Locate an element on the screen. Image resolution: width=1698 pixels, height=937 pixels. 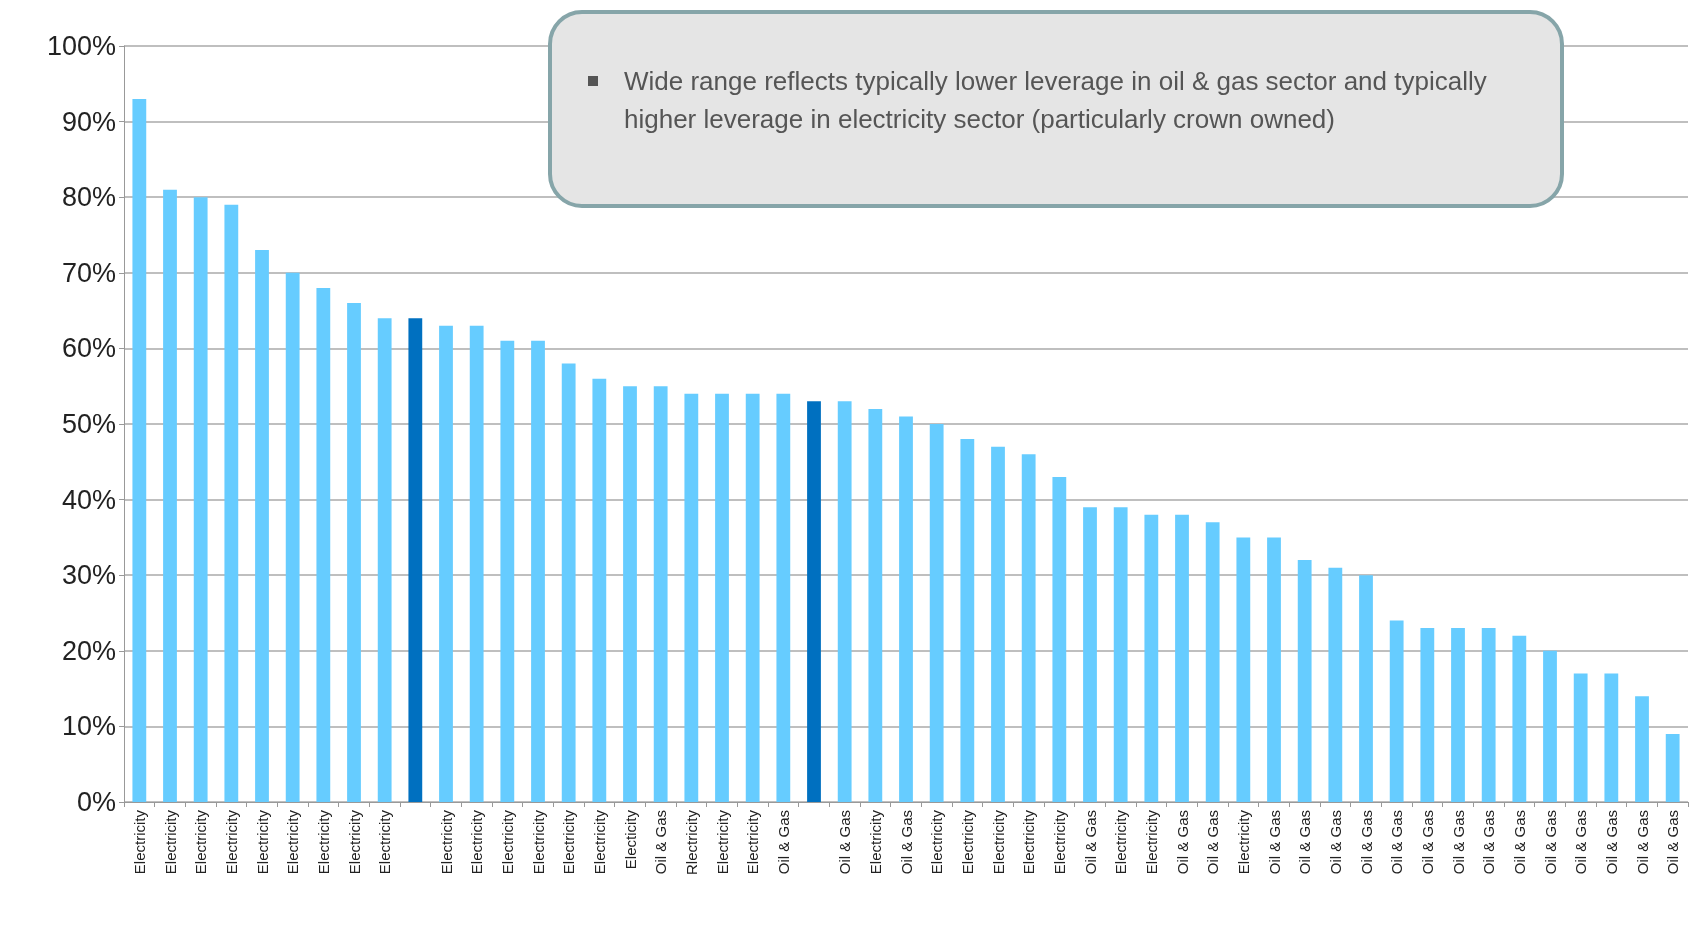
y-tick-label: 60% is located at coordinates (88, 348).